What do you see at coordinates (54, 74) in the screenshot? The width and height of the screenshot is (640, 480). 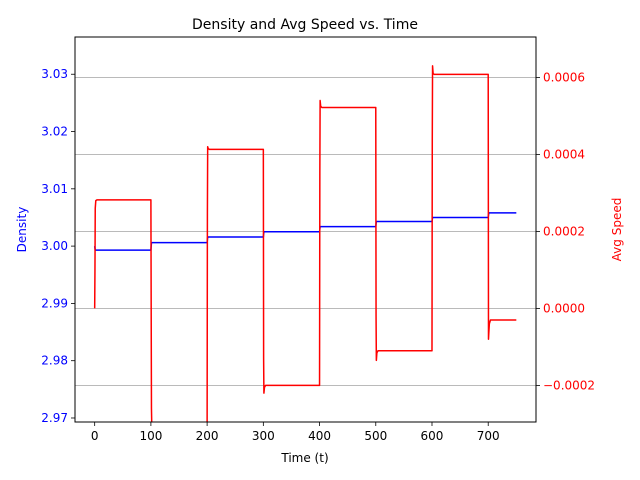 I see `y-left-tick-label: 3.03` at bounding box center [54, 74].